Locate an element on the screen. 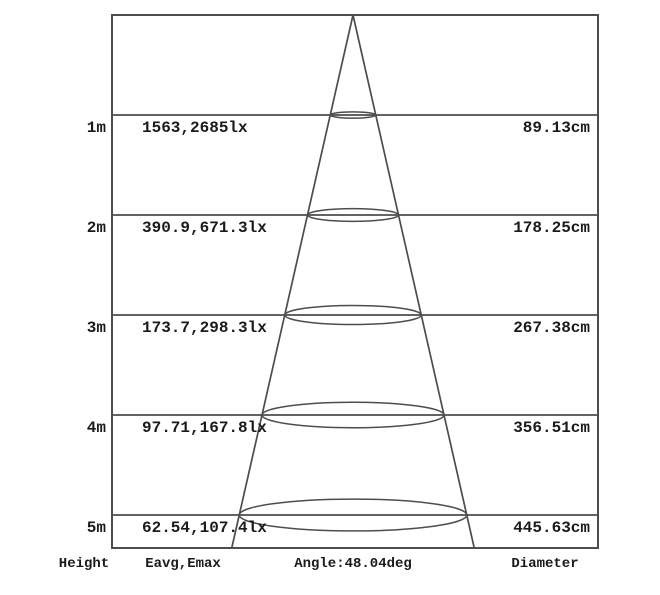 This screenshot has height=595, width=660. row-eavg-emax-value: 62.54,107.4lx is located at coordinates (204, 528).